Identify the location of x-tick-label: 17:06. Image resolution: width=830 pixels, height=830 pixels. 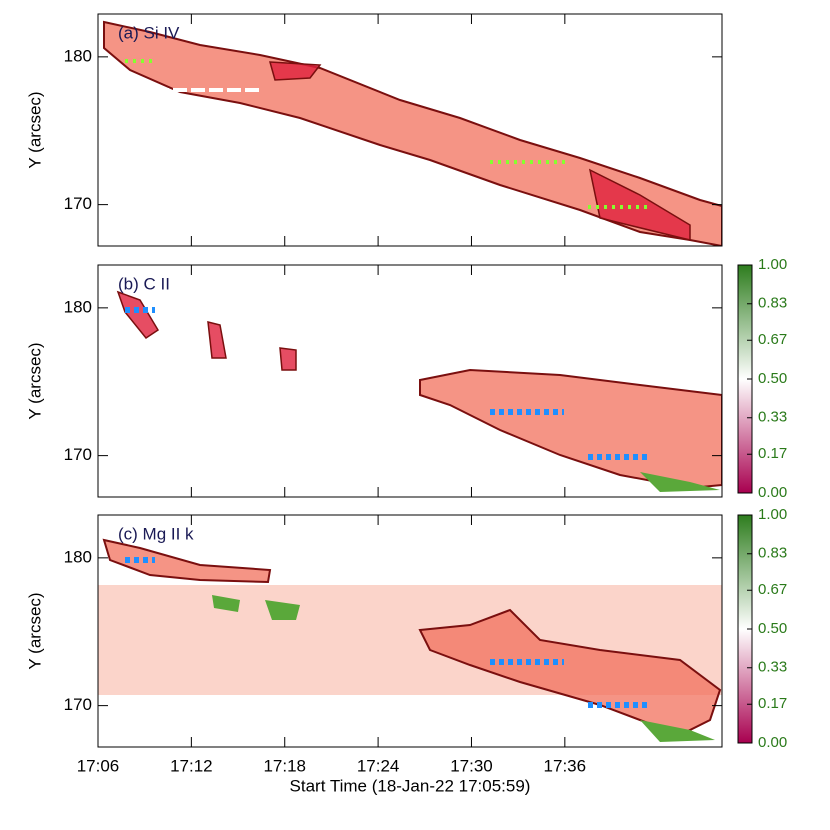
(98, 765).